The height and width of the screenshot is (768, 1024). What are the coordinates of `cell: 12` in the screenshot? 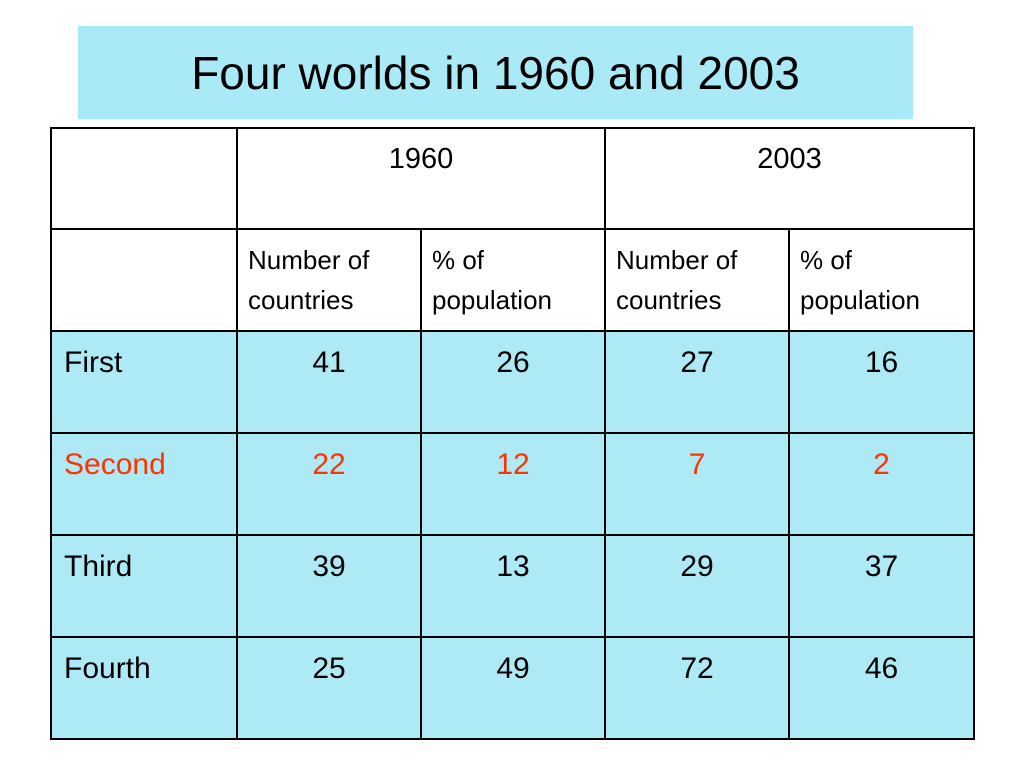 It's located at (513, 484).